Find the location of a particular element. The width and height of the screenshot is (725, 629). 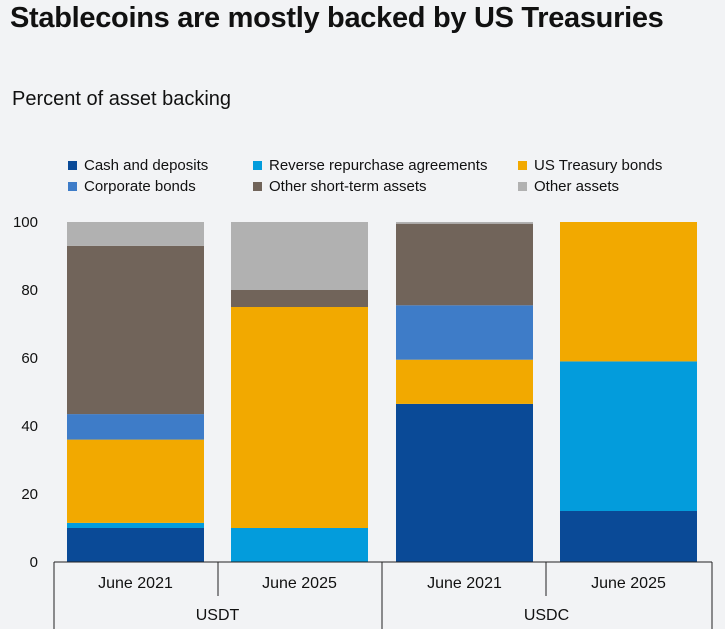

legend-label: Other short-term assets is located at coordinates (348, 186).